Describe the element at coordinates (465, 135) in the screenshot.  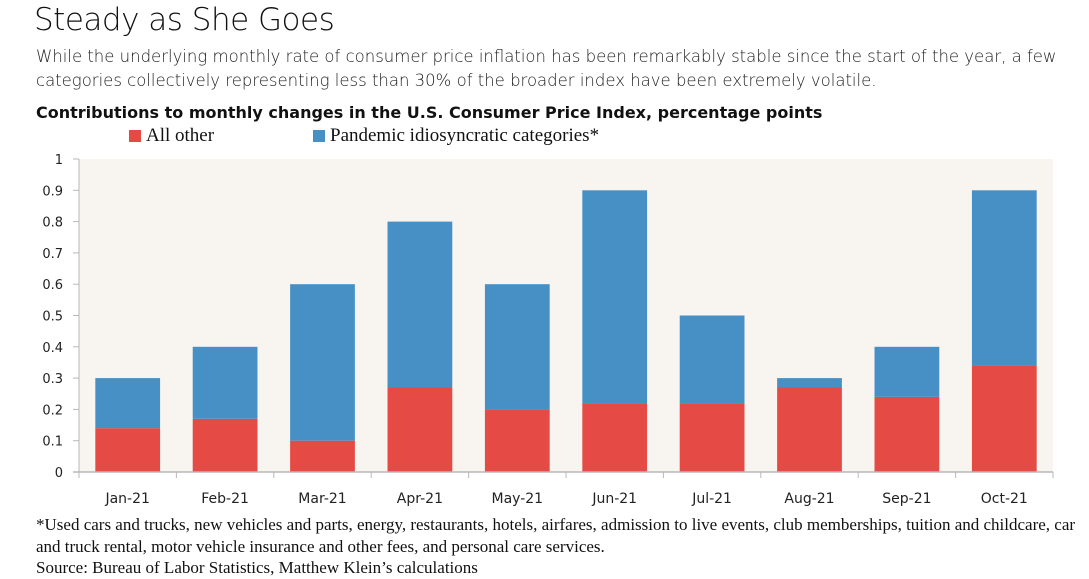
I see `legend-label-pandemic: Pandemic idiosyncratic categories*` at that location.